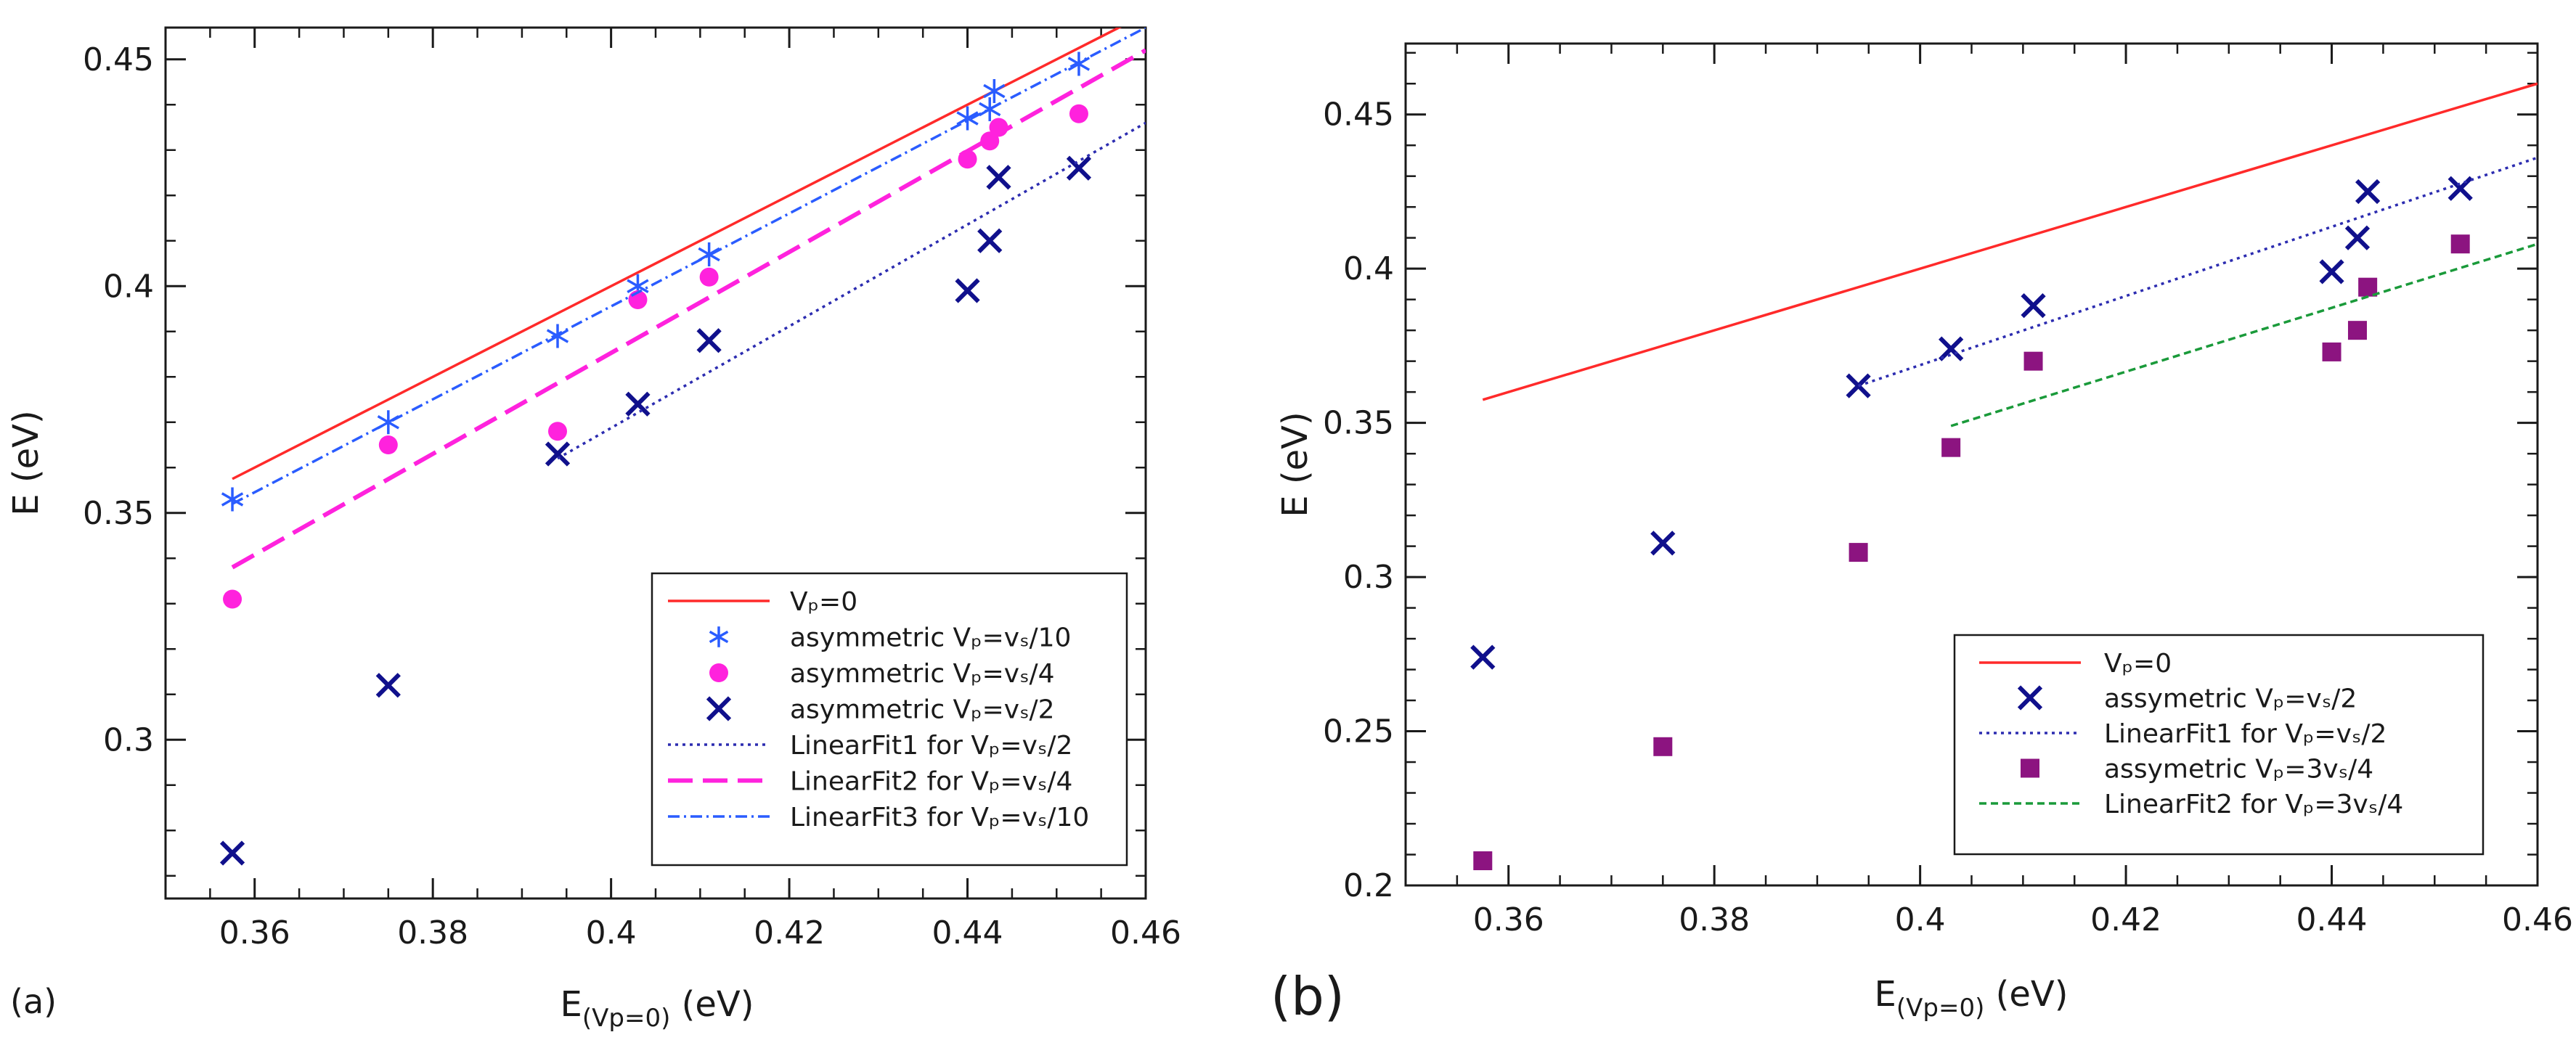 The image size is (2576, 1048). What do you see at coordinates (2238, 770) in the screenshot?
I see `legend-label: assymetric Vₚ=3vₛ/4` at bounding box center [2238, 770].